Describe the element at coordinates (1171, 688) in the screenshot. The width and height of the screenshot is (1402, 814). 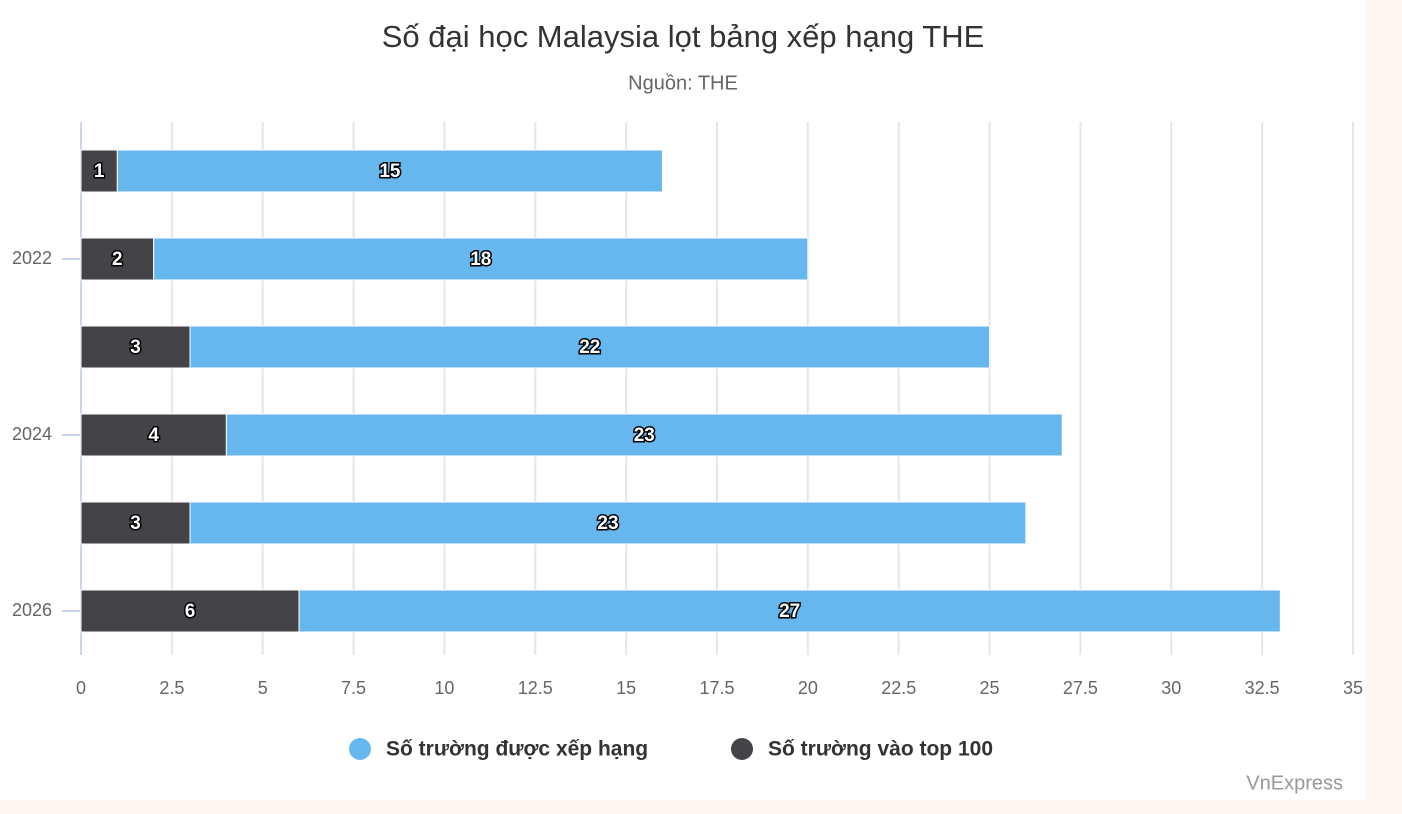
I see `x-tick-label: 30` at that location.